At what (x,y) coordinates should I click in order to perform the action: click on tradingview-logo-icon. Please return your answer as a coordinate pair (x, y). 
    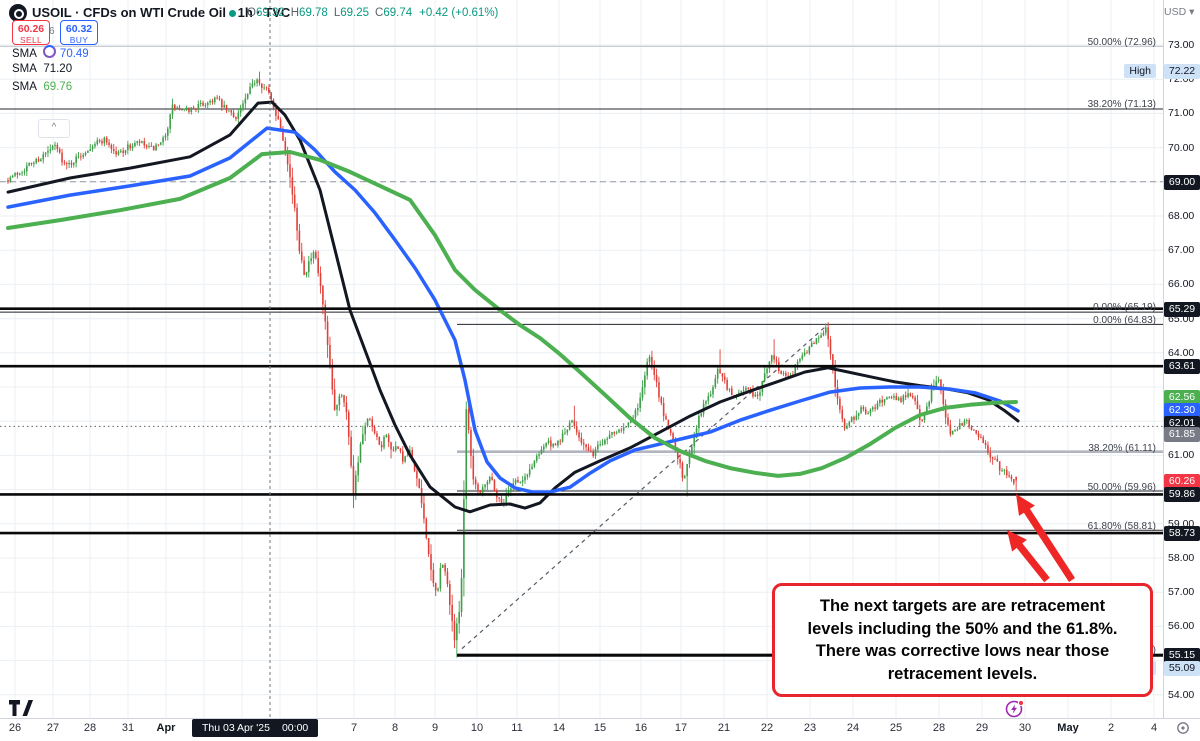
    Looking at the image, I should click on (21, 710).